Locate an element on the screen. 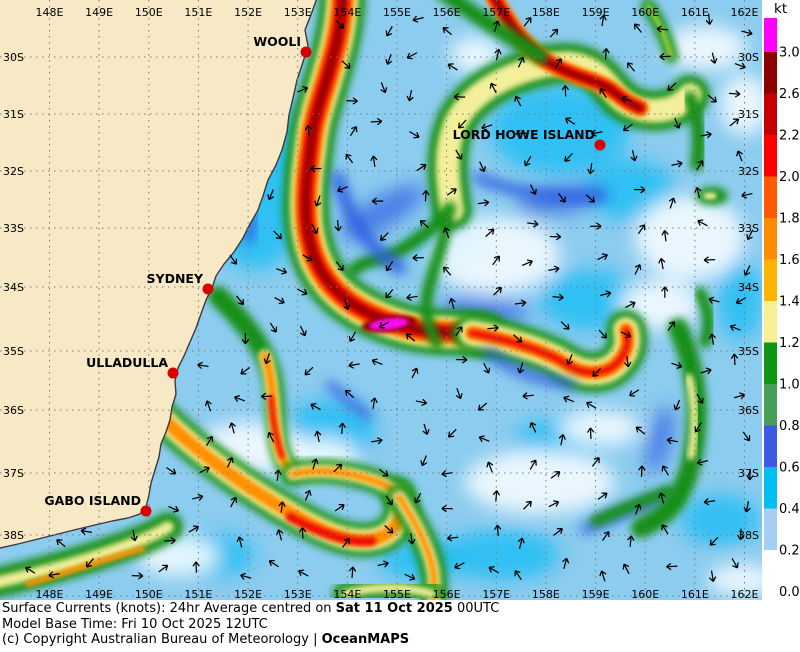  lon-label-top: 160E is located at coordinates (645, 12).